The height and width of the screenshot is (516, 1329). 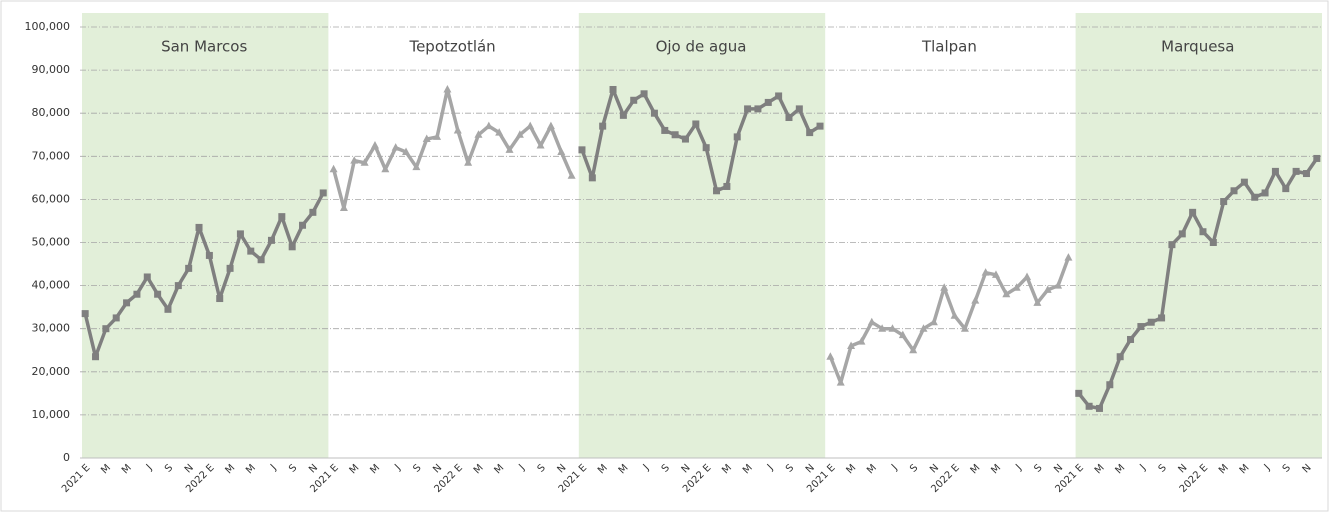 What do you see at coordinates (51, 69) in the screenshot?
I see `y-tick-label: 90,000` at bounding box center [51, 69].